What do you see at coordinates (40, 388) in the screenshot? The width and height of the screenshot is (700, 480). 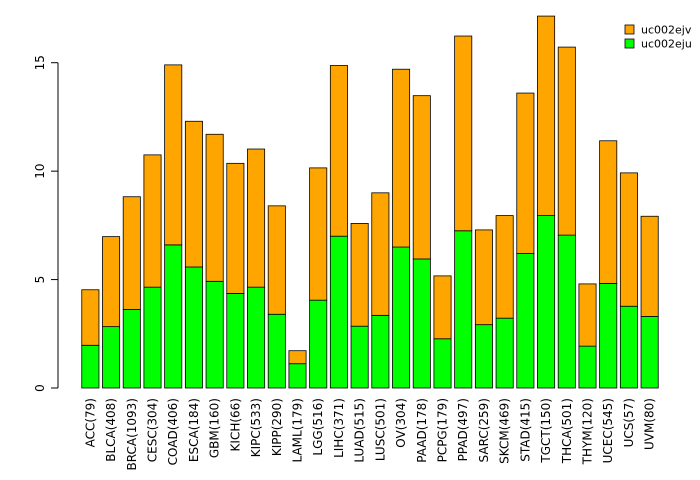 I see `y-tick-label: 0` at bounding box center [40, 388].